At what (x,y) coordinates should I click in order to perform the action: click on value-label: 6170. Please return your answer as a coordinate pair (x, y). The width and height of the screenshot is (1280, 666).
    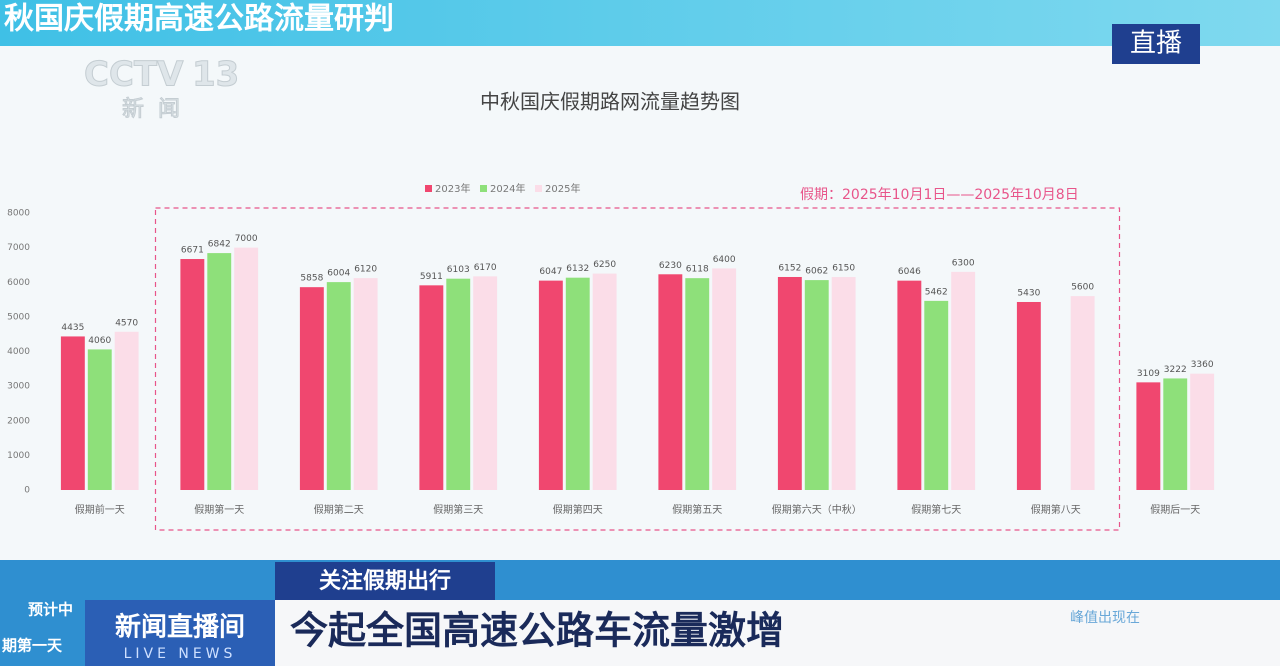
    Looking at the image, I should click on (485, 268).